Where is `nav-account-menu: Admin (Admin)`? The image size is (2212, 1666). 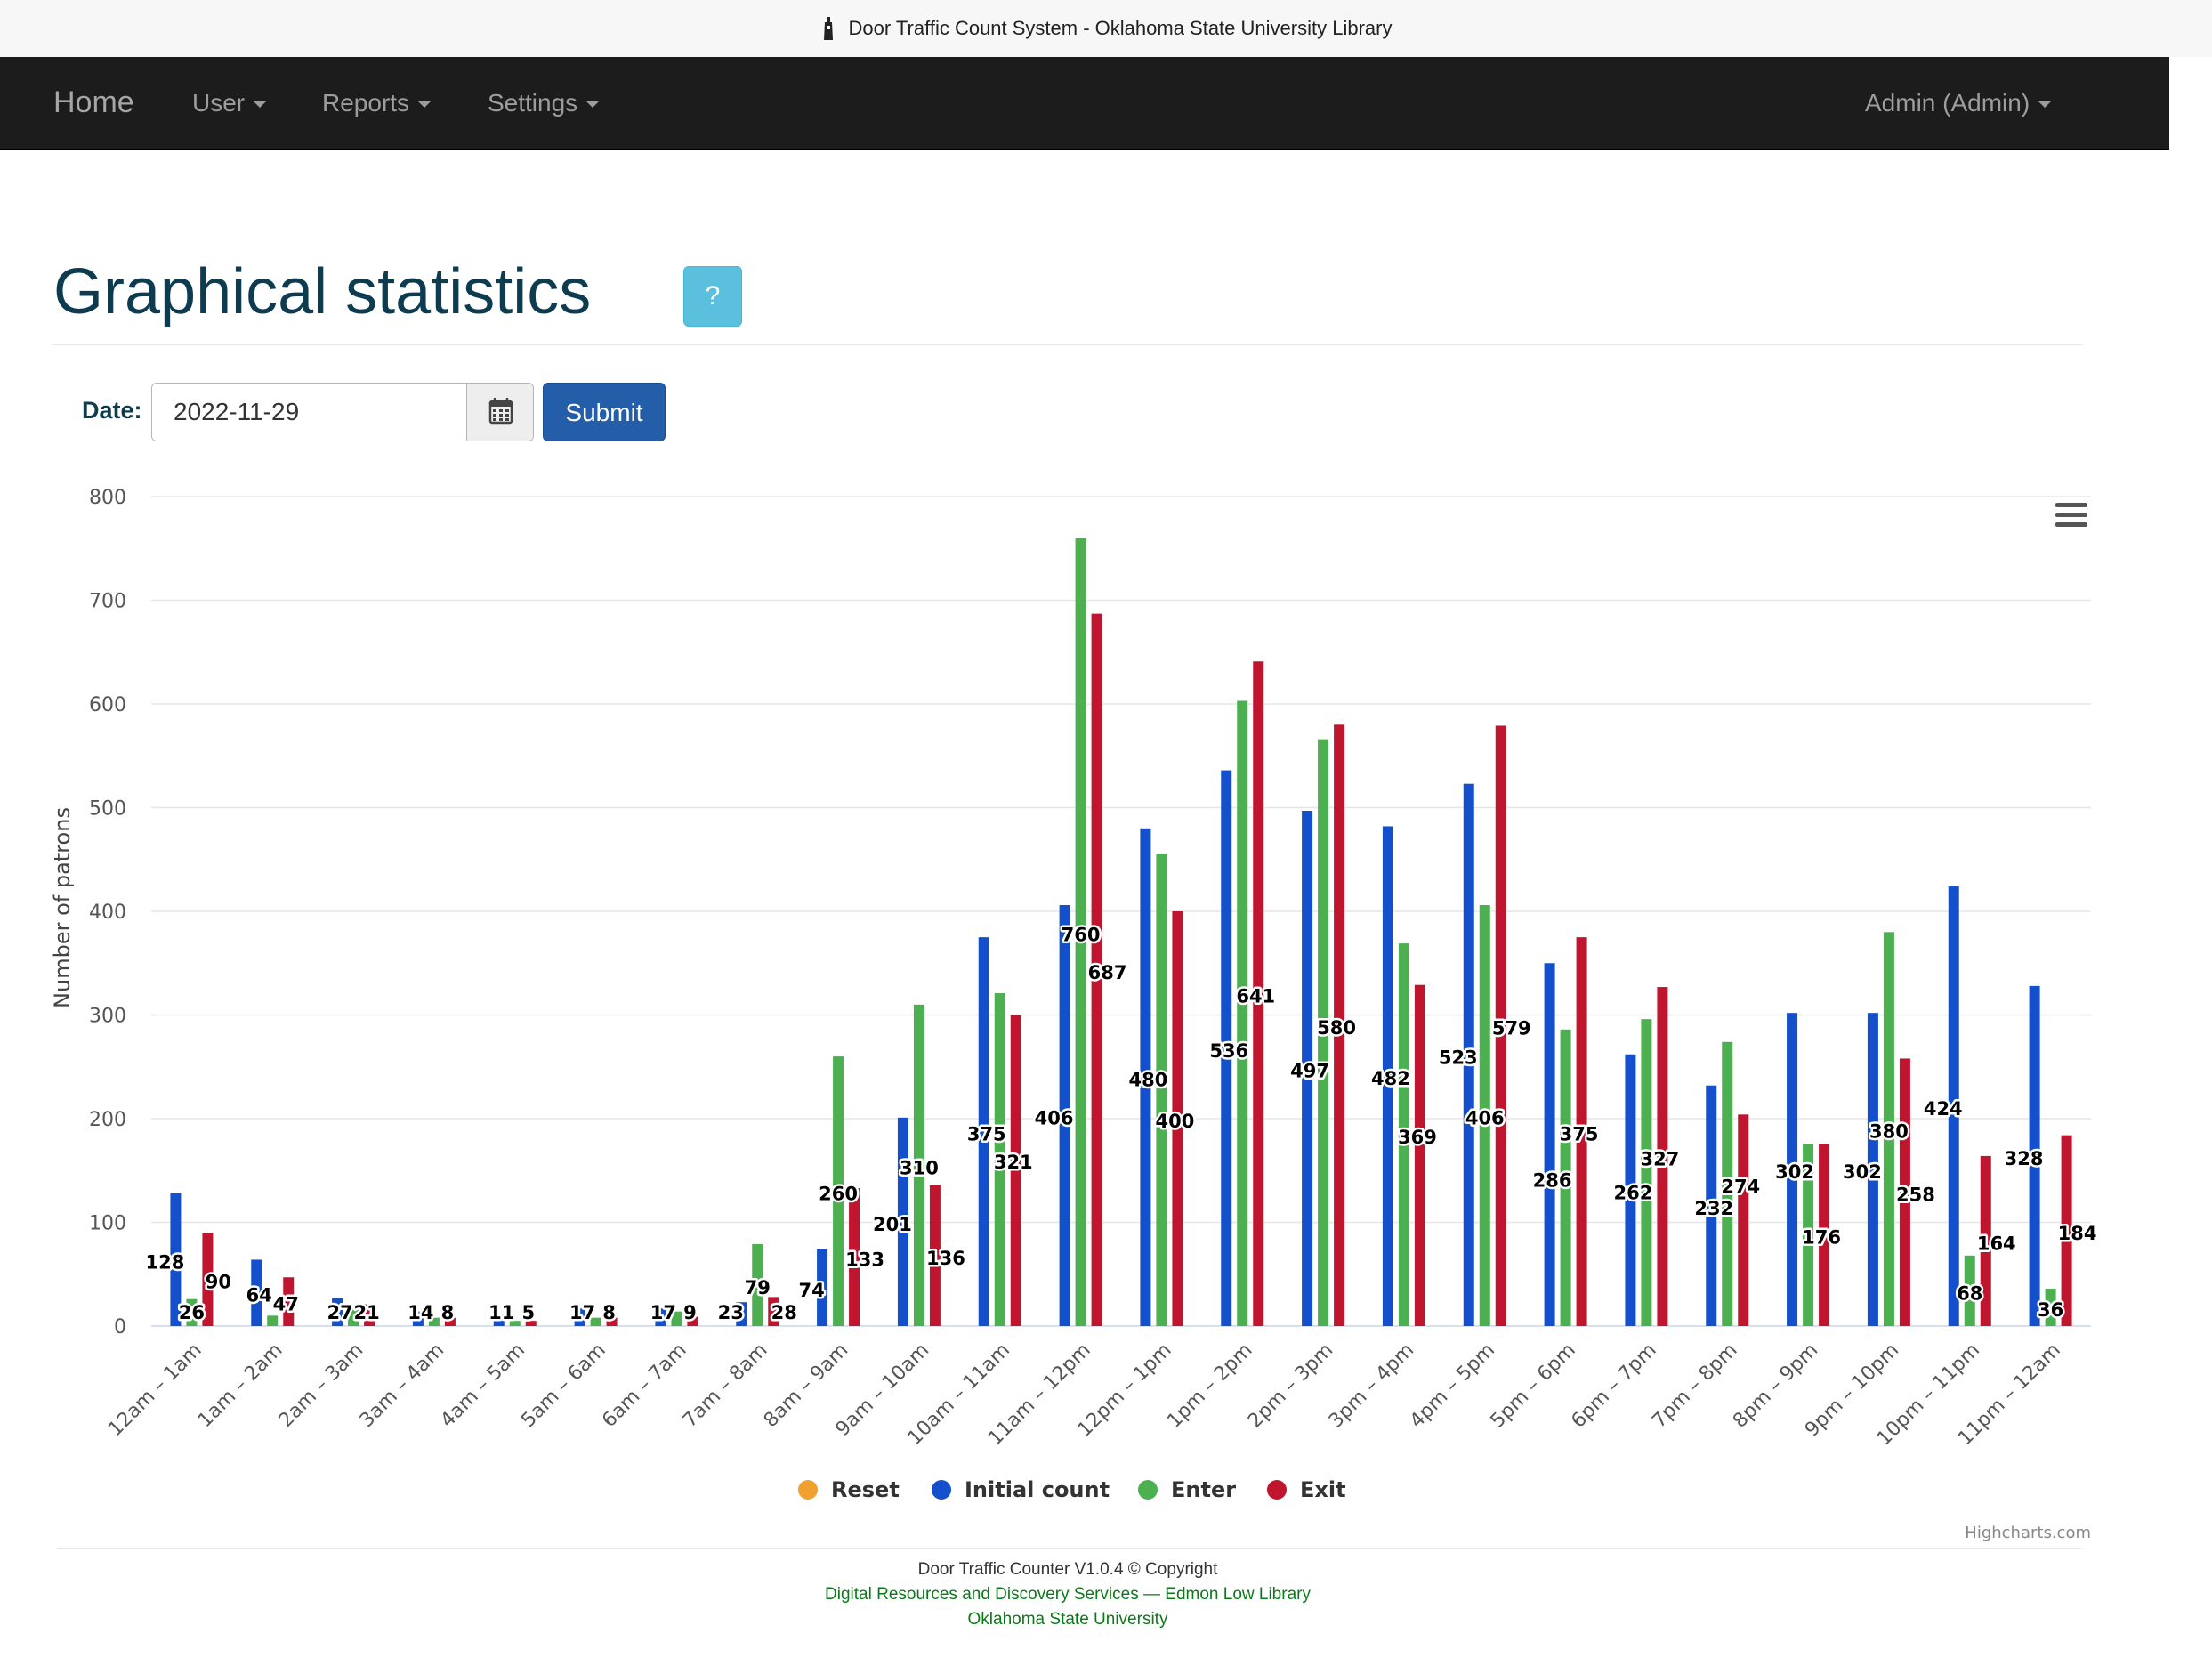 nav-account-menu: Admin (Admin) is located at coordinates (1959, 103).